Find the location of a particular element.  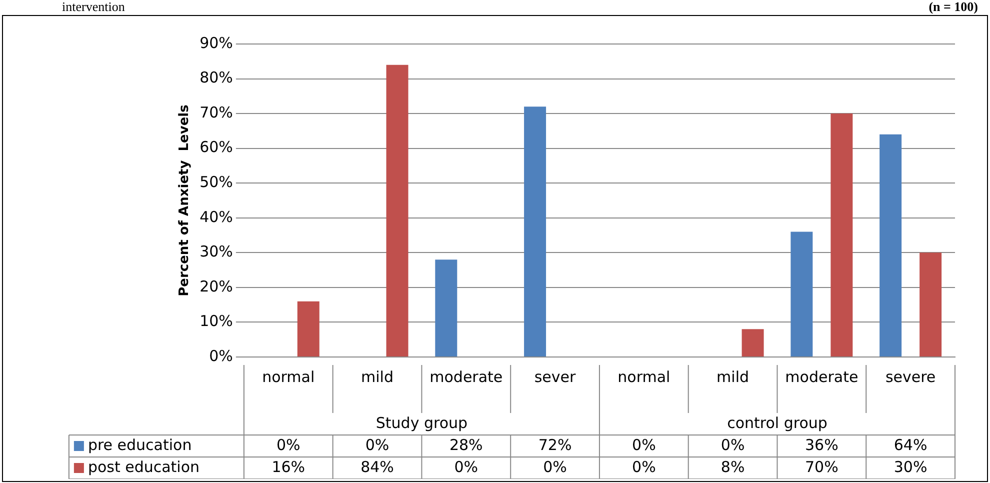

text: (n = 100) is located at coordinates (953, 7).